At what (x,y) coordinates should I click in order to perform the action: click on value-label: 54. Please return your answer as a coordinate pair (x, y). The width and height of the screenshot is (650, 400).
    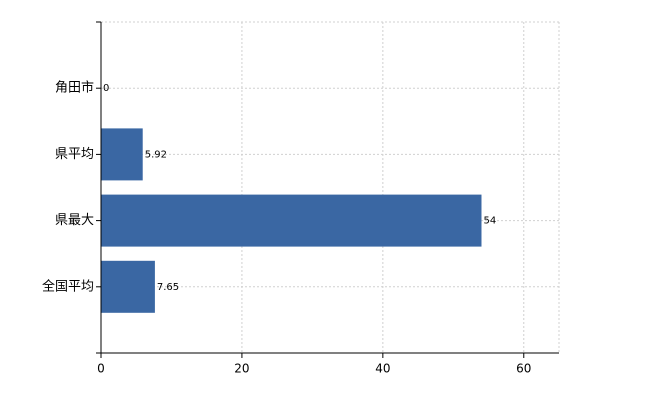
    Looking at the image, I should click on (489, 221).